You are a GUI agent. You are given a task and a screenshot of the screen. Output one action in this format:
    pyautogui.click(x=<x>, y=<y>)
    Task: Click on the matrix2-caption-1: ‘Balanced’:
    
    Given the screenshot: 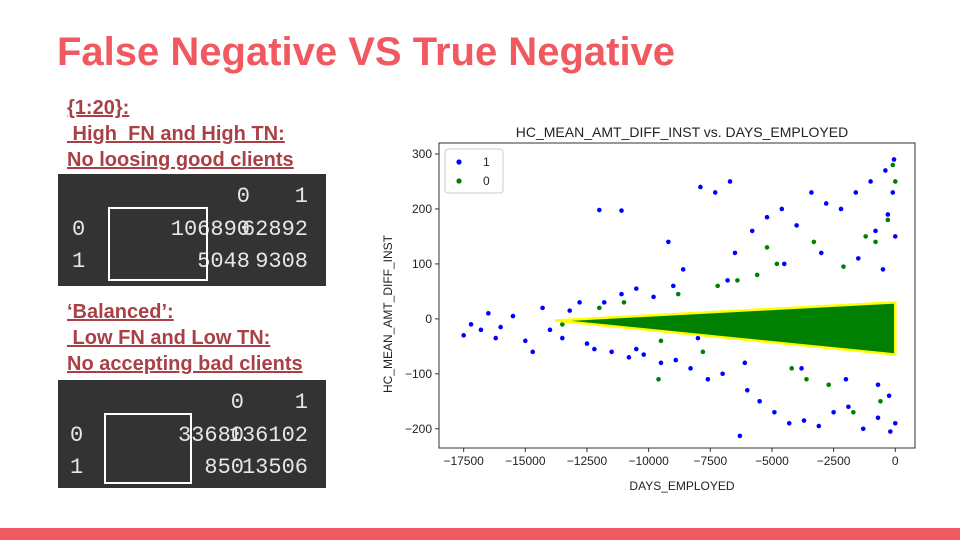 What is the action you would take?
    pyautogui.click(x=120, y=312)
    